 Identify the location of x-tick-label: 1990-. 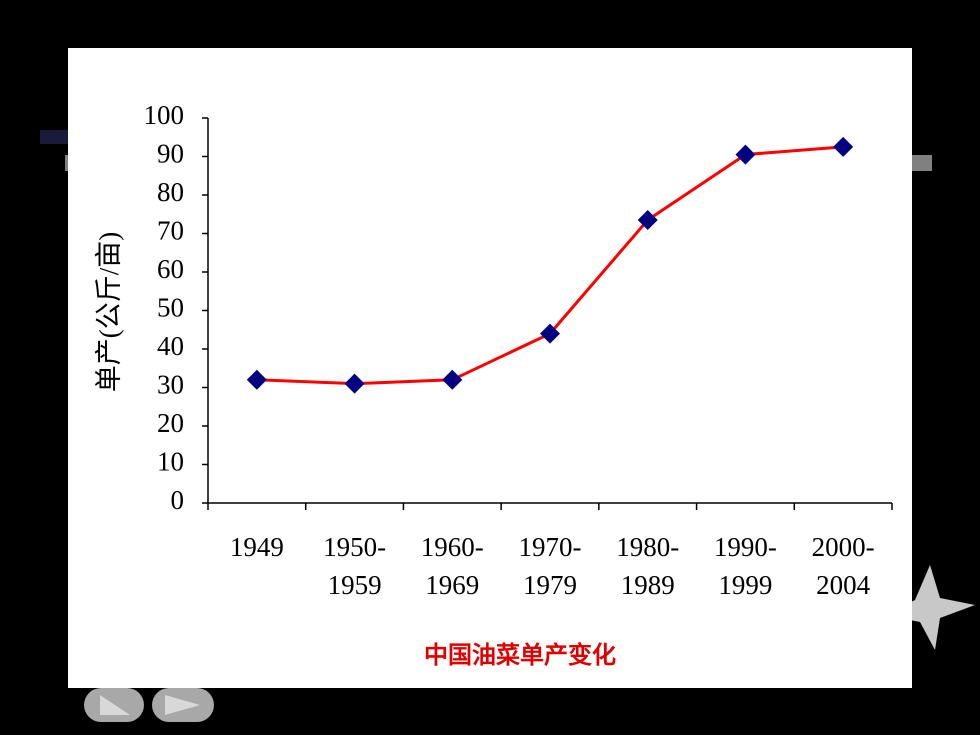
(745, 547).